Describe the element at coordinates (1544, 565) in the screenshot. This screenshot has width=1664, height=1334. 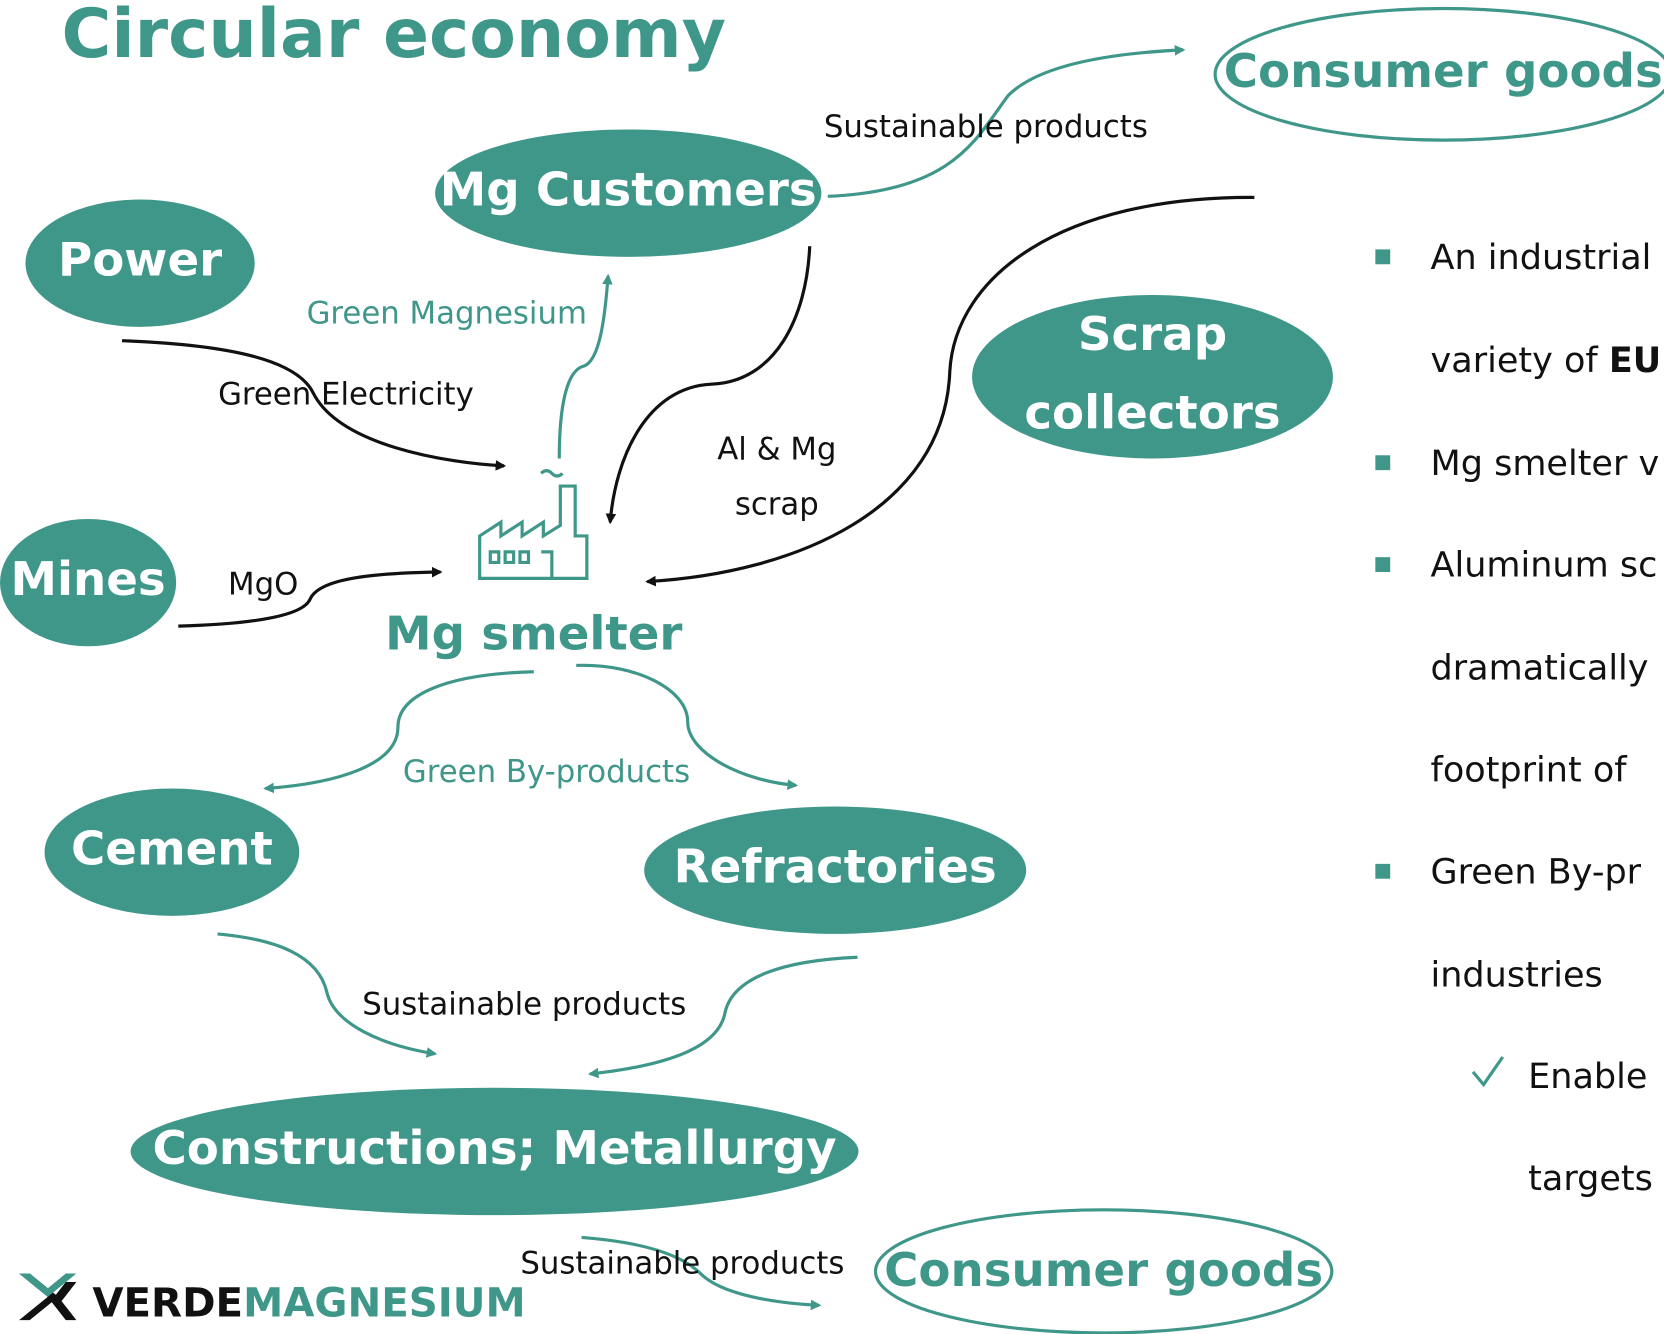
I see `bullet-text: Aluminum sc` at that location.